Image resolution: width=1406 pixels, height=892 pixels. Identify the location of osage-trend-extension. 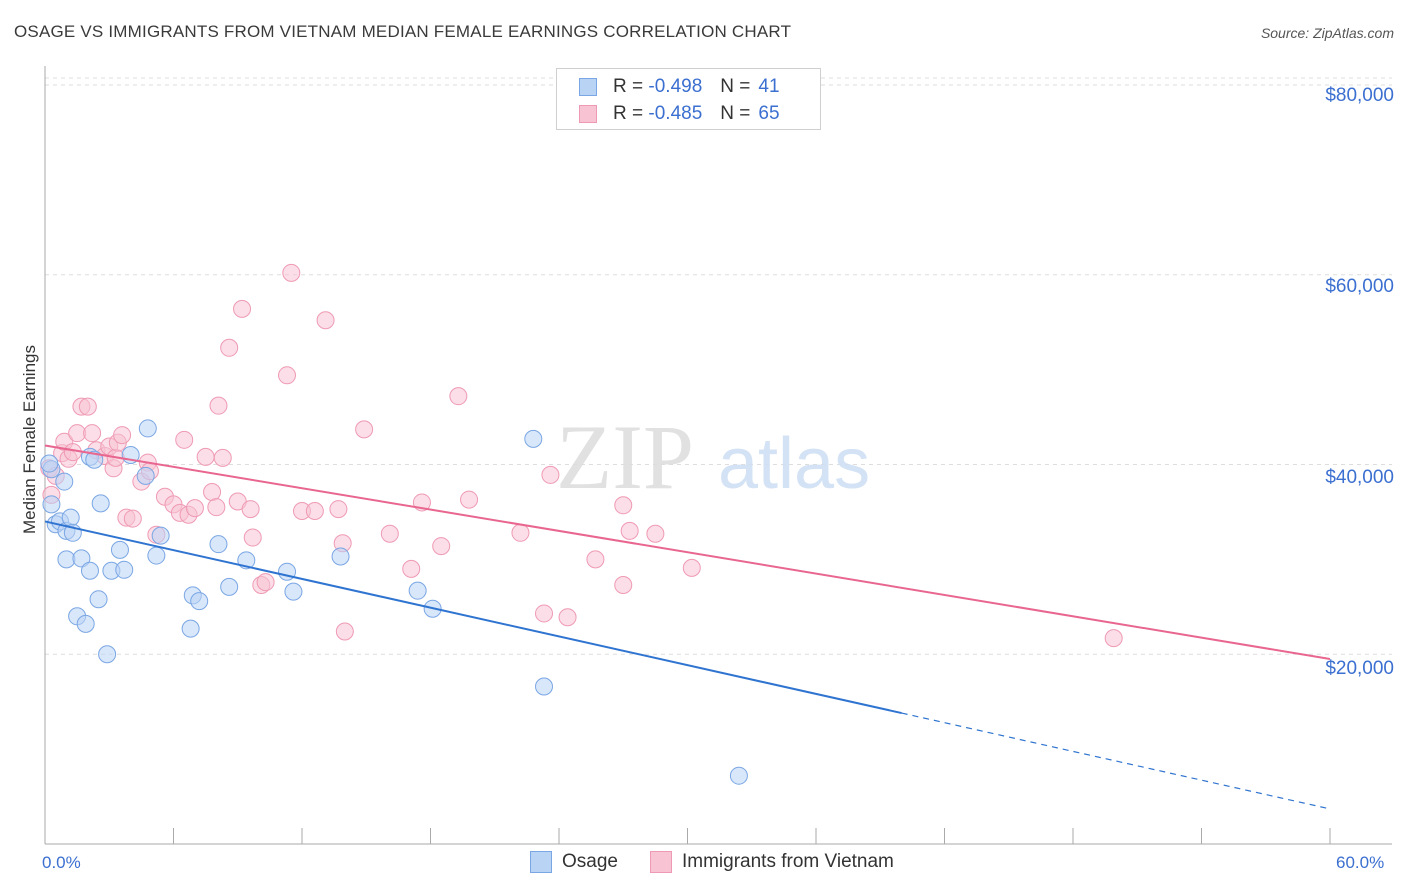
(1116, 761).